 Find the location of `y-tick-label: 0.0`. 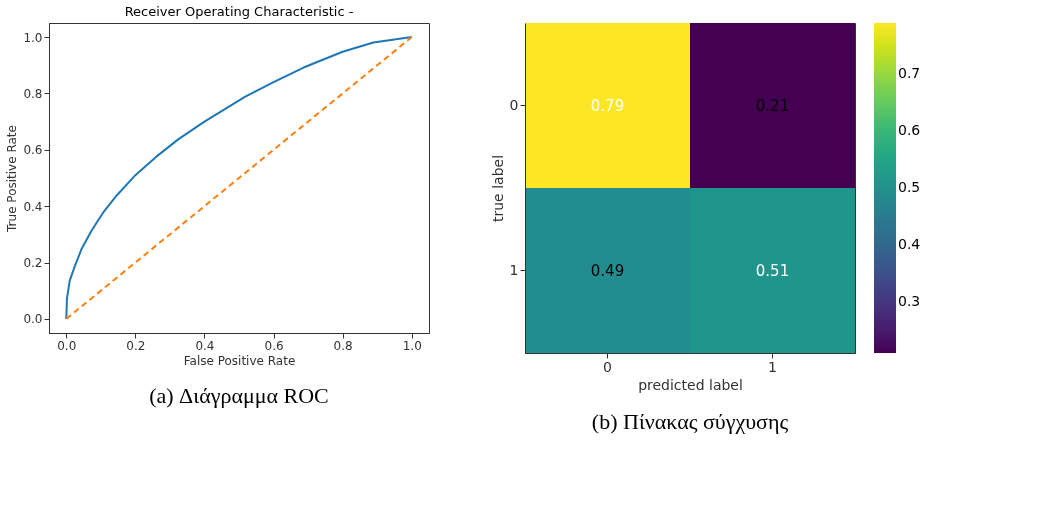

y-tick-label: 0.0 is located at coordinates (33, 319).